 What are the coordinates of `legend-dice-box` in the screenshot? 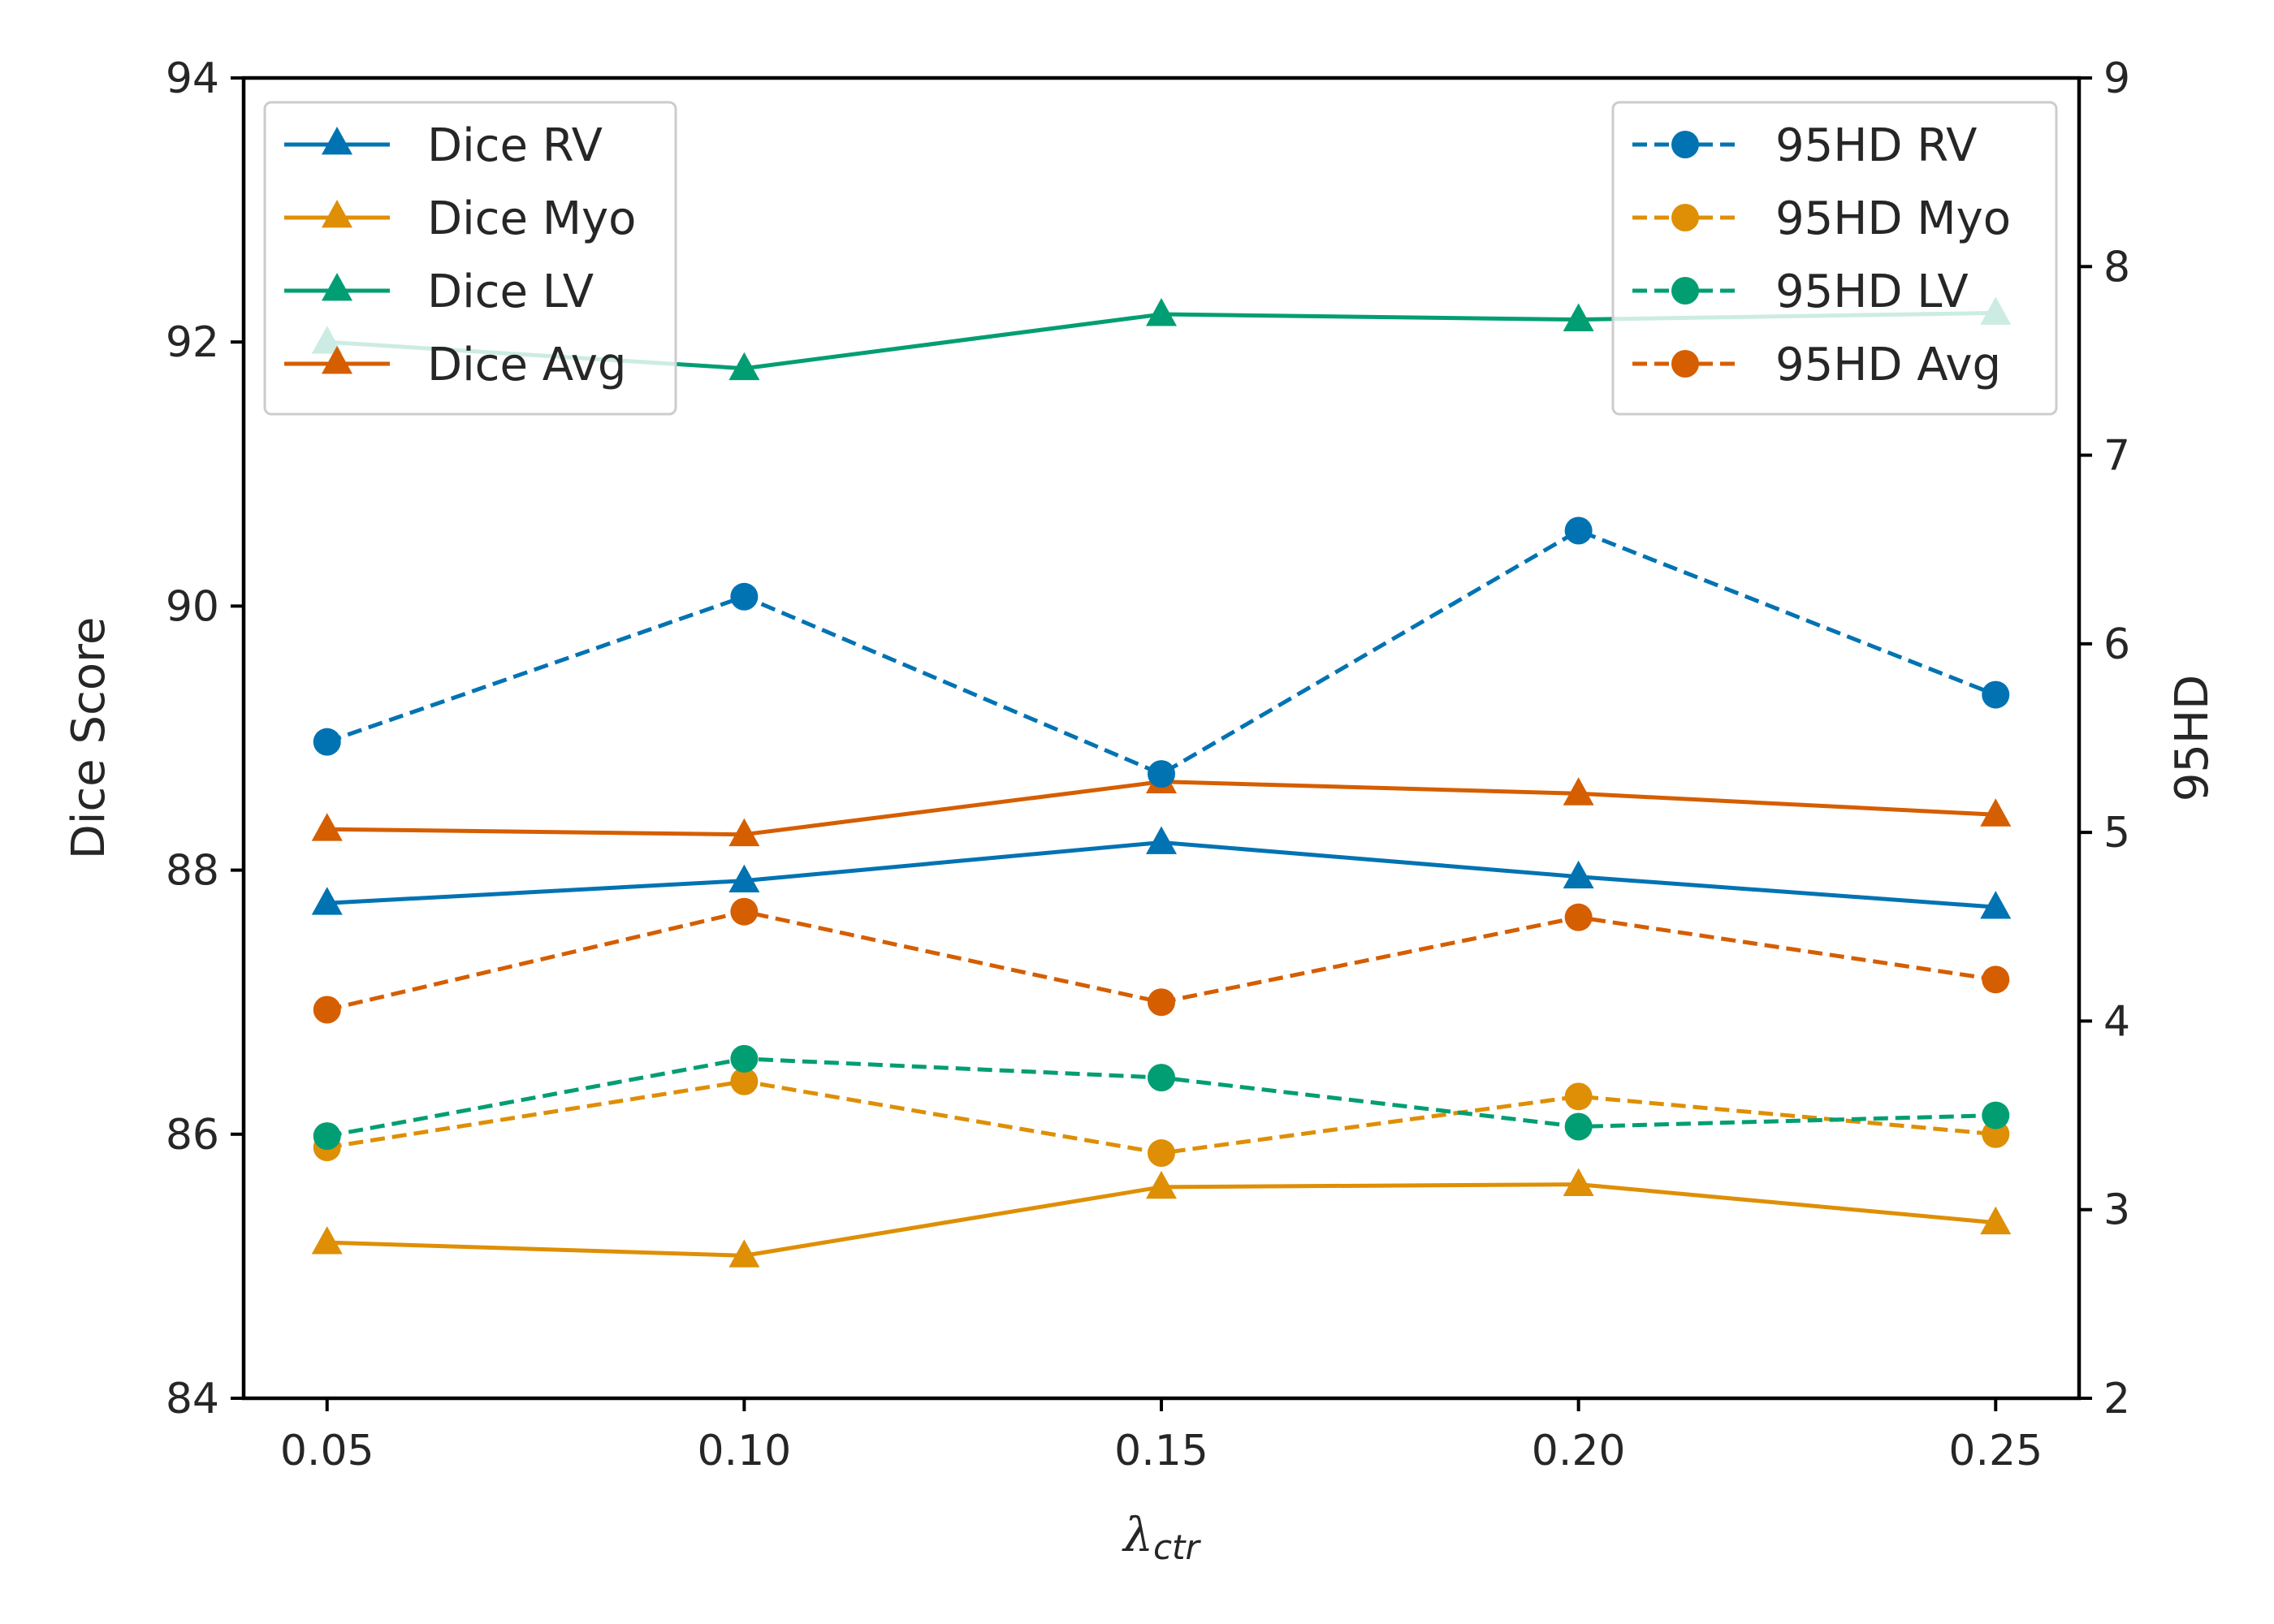 It's located at (470, 259).